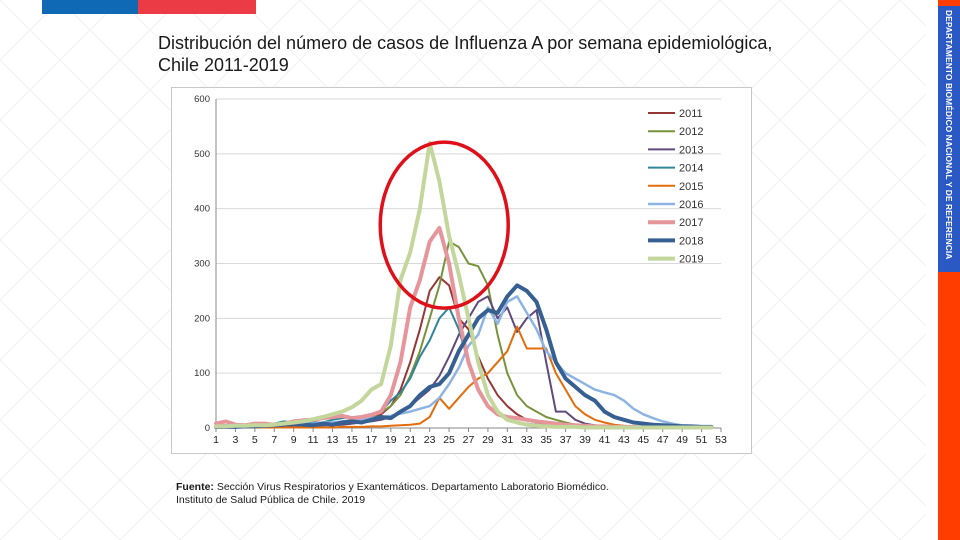 The width and height of the screenshot is (960, 540). What do you see at coordinates (90, 7) in the screenshot?
I see `flag-blue-block` at bounding box center [90, 7].